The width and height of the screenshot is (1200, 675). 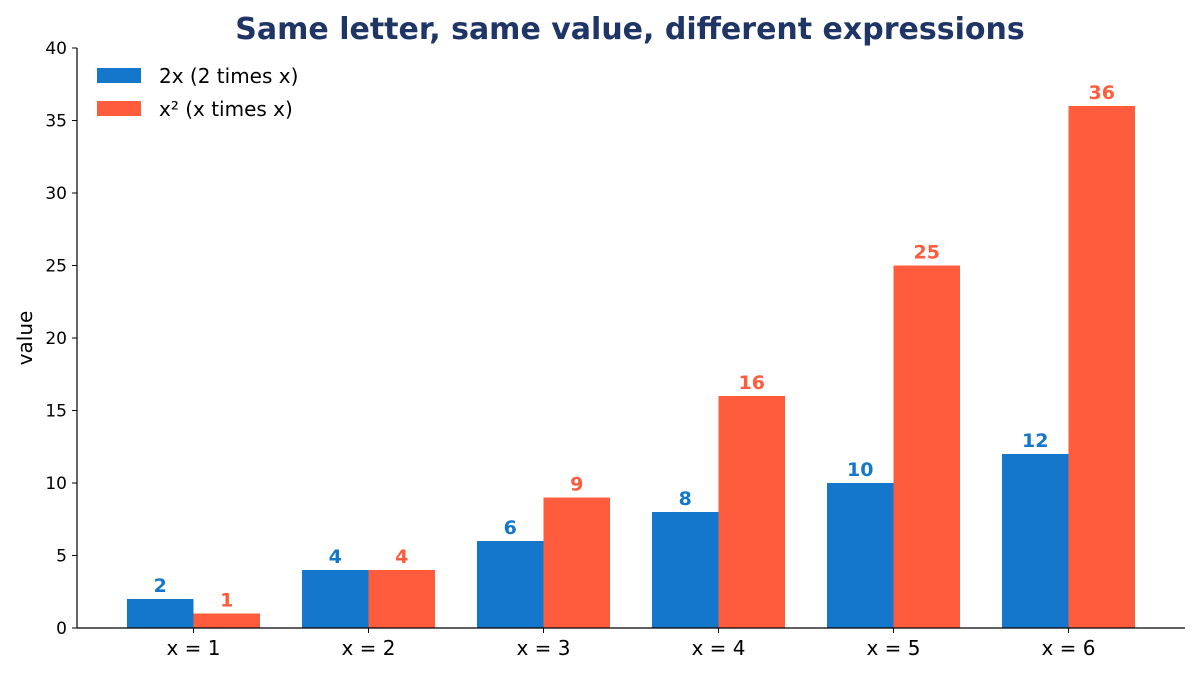 What do you see at coordinates (718, 648) in the screenshot?
I see `x-tick-label-4: x = 4` at bounding box center [718, 648].